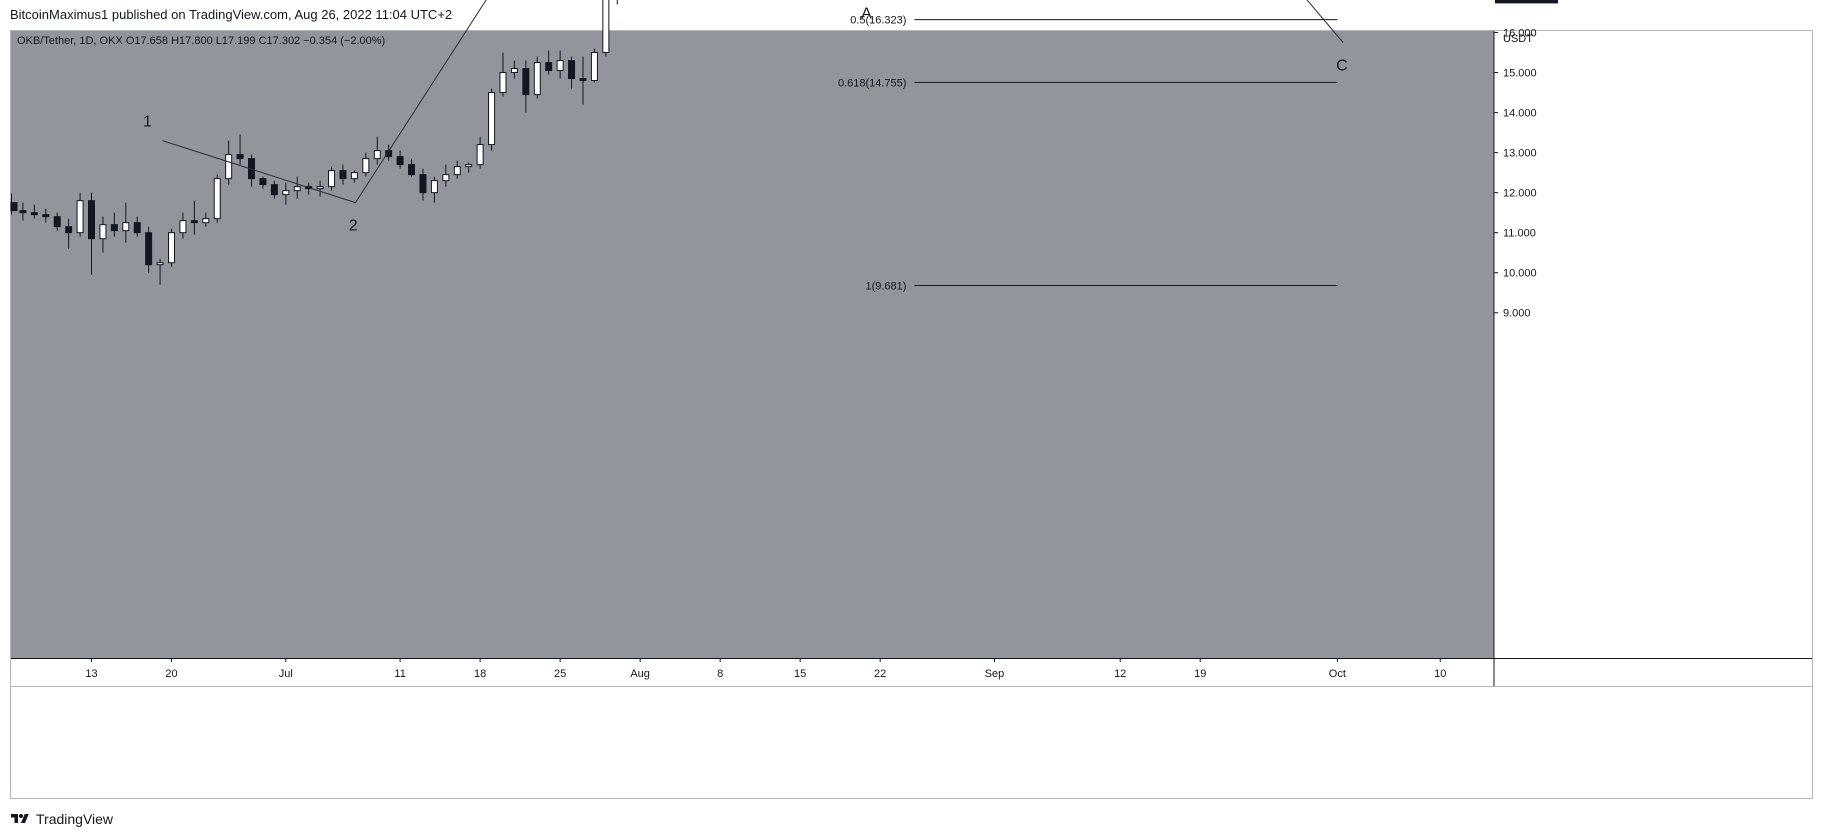  I want to click on time-tick-label: 13, so click(91, 674).